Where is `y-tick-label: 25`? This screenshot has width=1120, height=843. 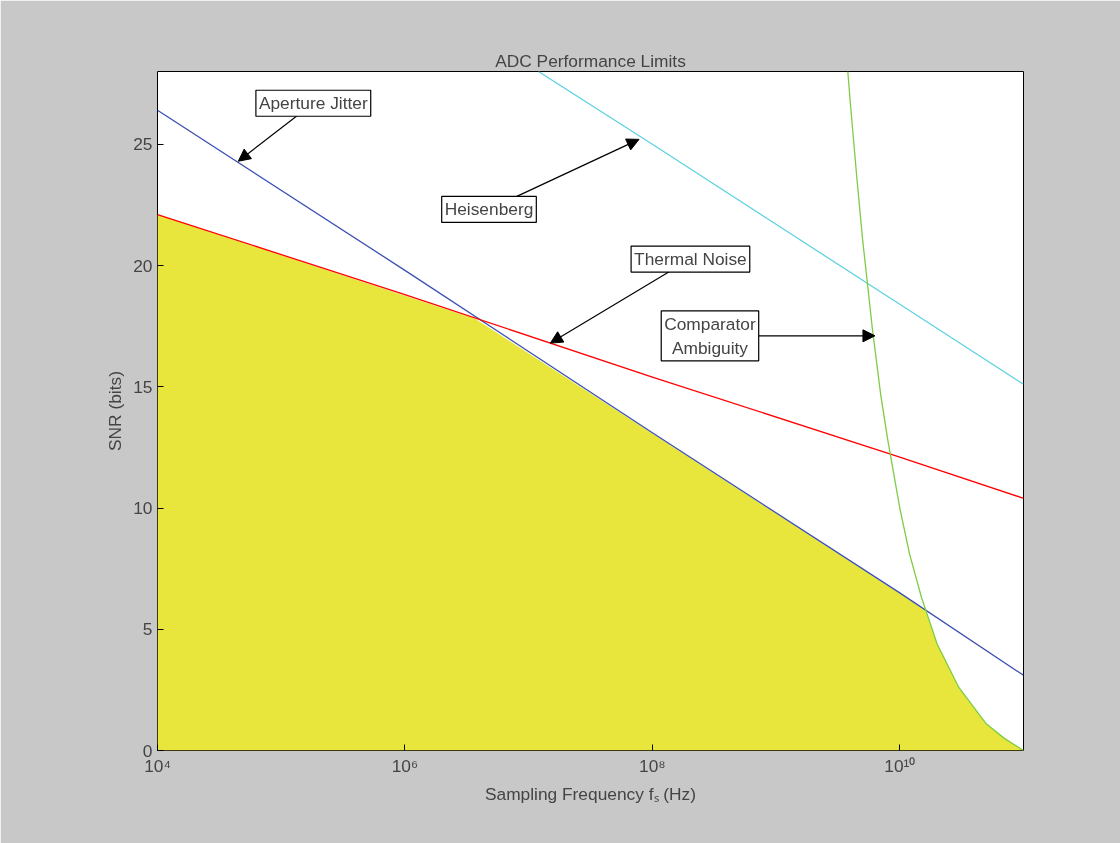 y-tick-label: 25 is located at coordinates (143, 144).